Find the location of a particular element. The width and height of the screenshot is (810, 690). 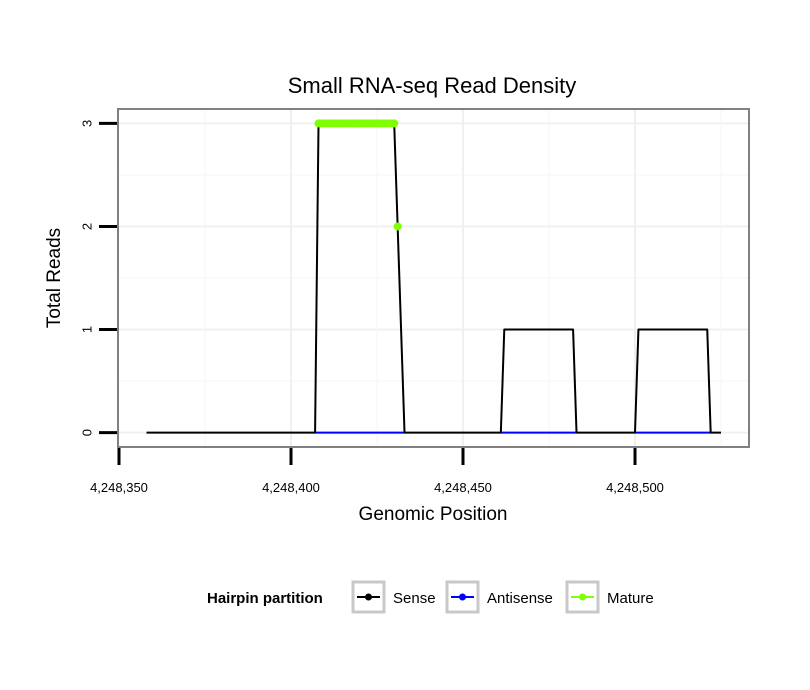

x-axis-title: Genomic Position is located at coordinates (433, 514).